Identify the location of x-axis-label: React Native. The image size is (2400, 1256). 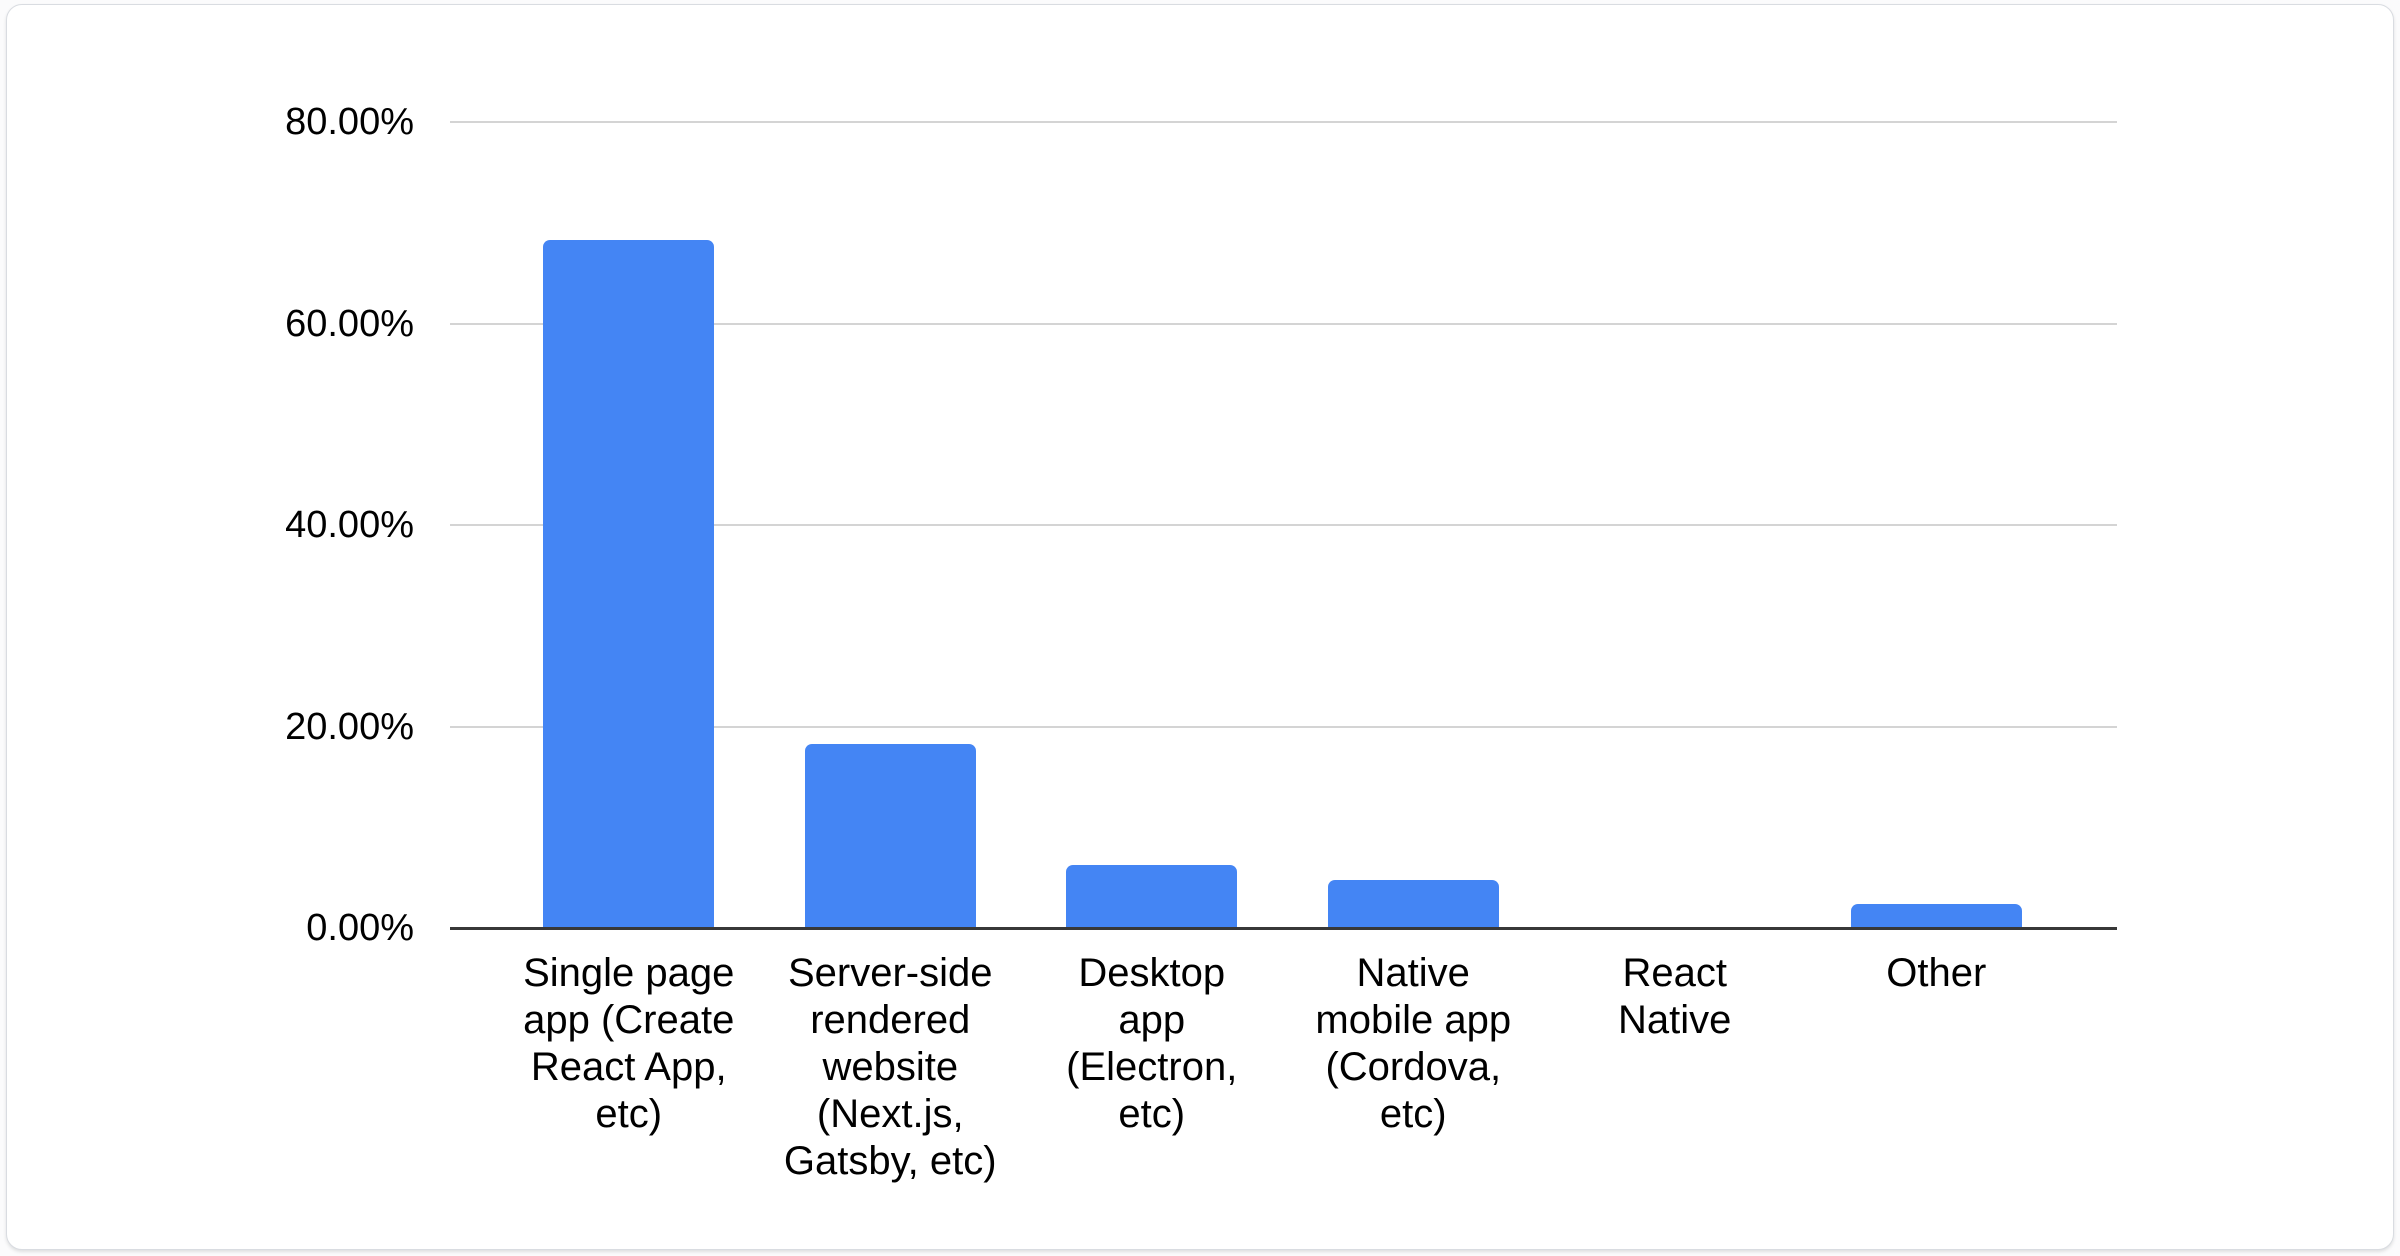
(1675, 996).